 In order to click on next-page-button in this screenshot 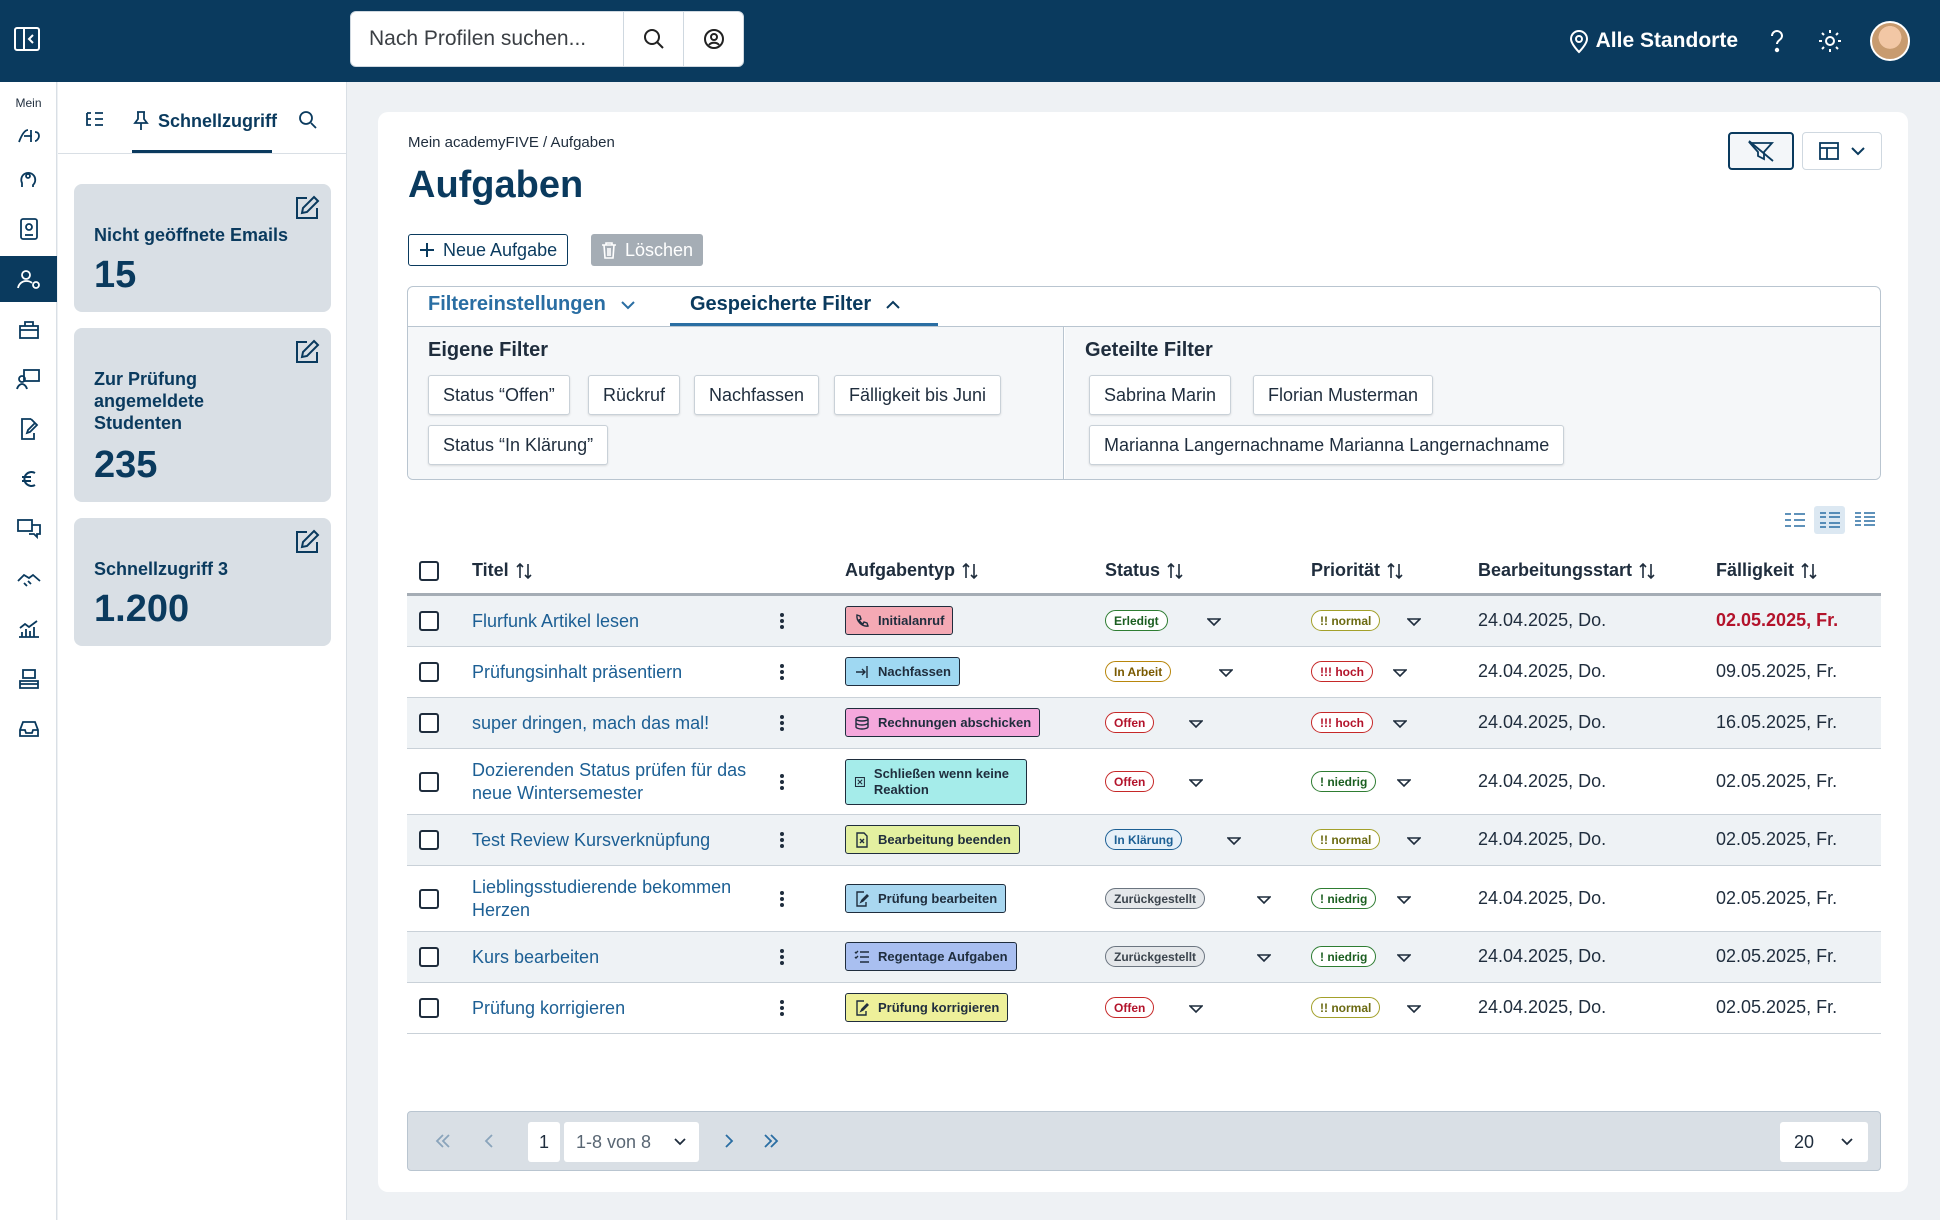, I will do `click(729, 1141)`.